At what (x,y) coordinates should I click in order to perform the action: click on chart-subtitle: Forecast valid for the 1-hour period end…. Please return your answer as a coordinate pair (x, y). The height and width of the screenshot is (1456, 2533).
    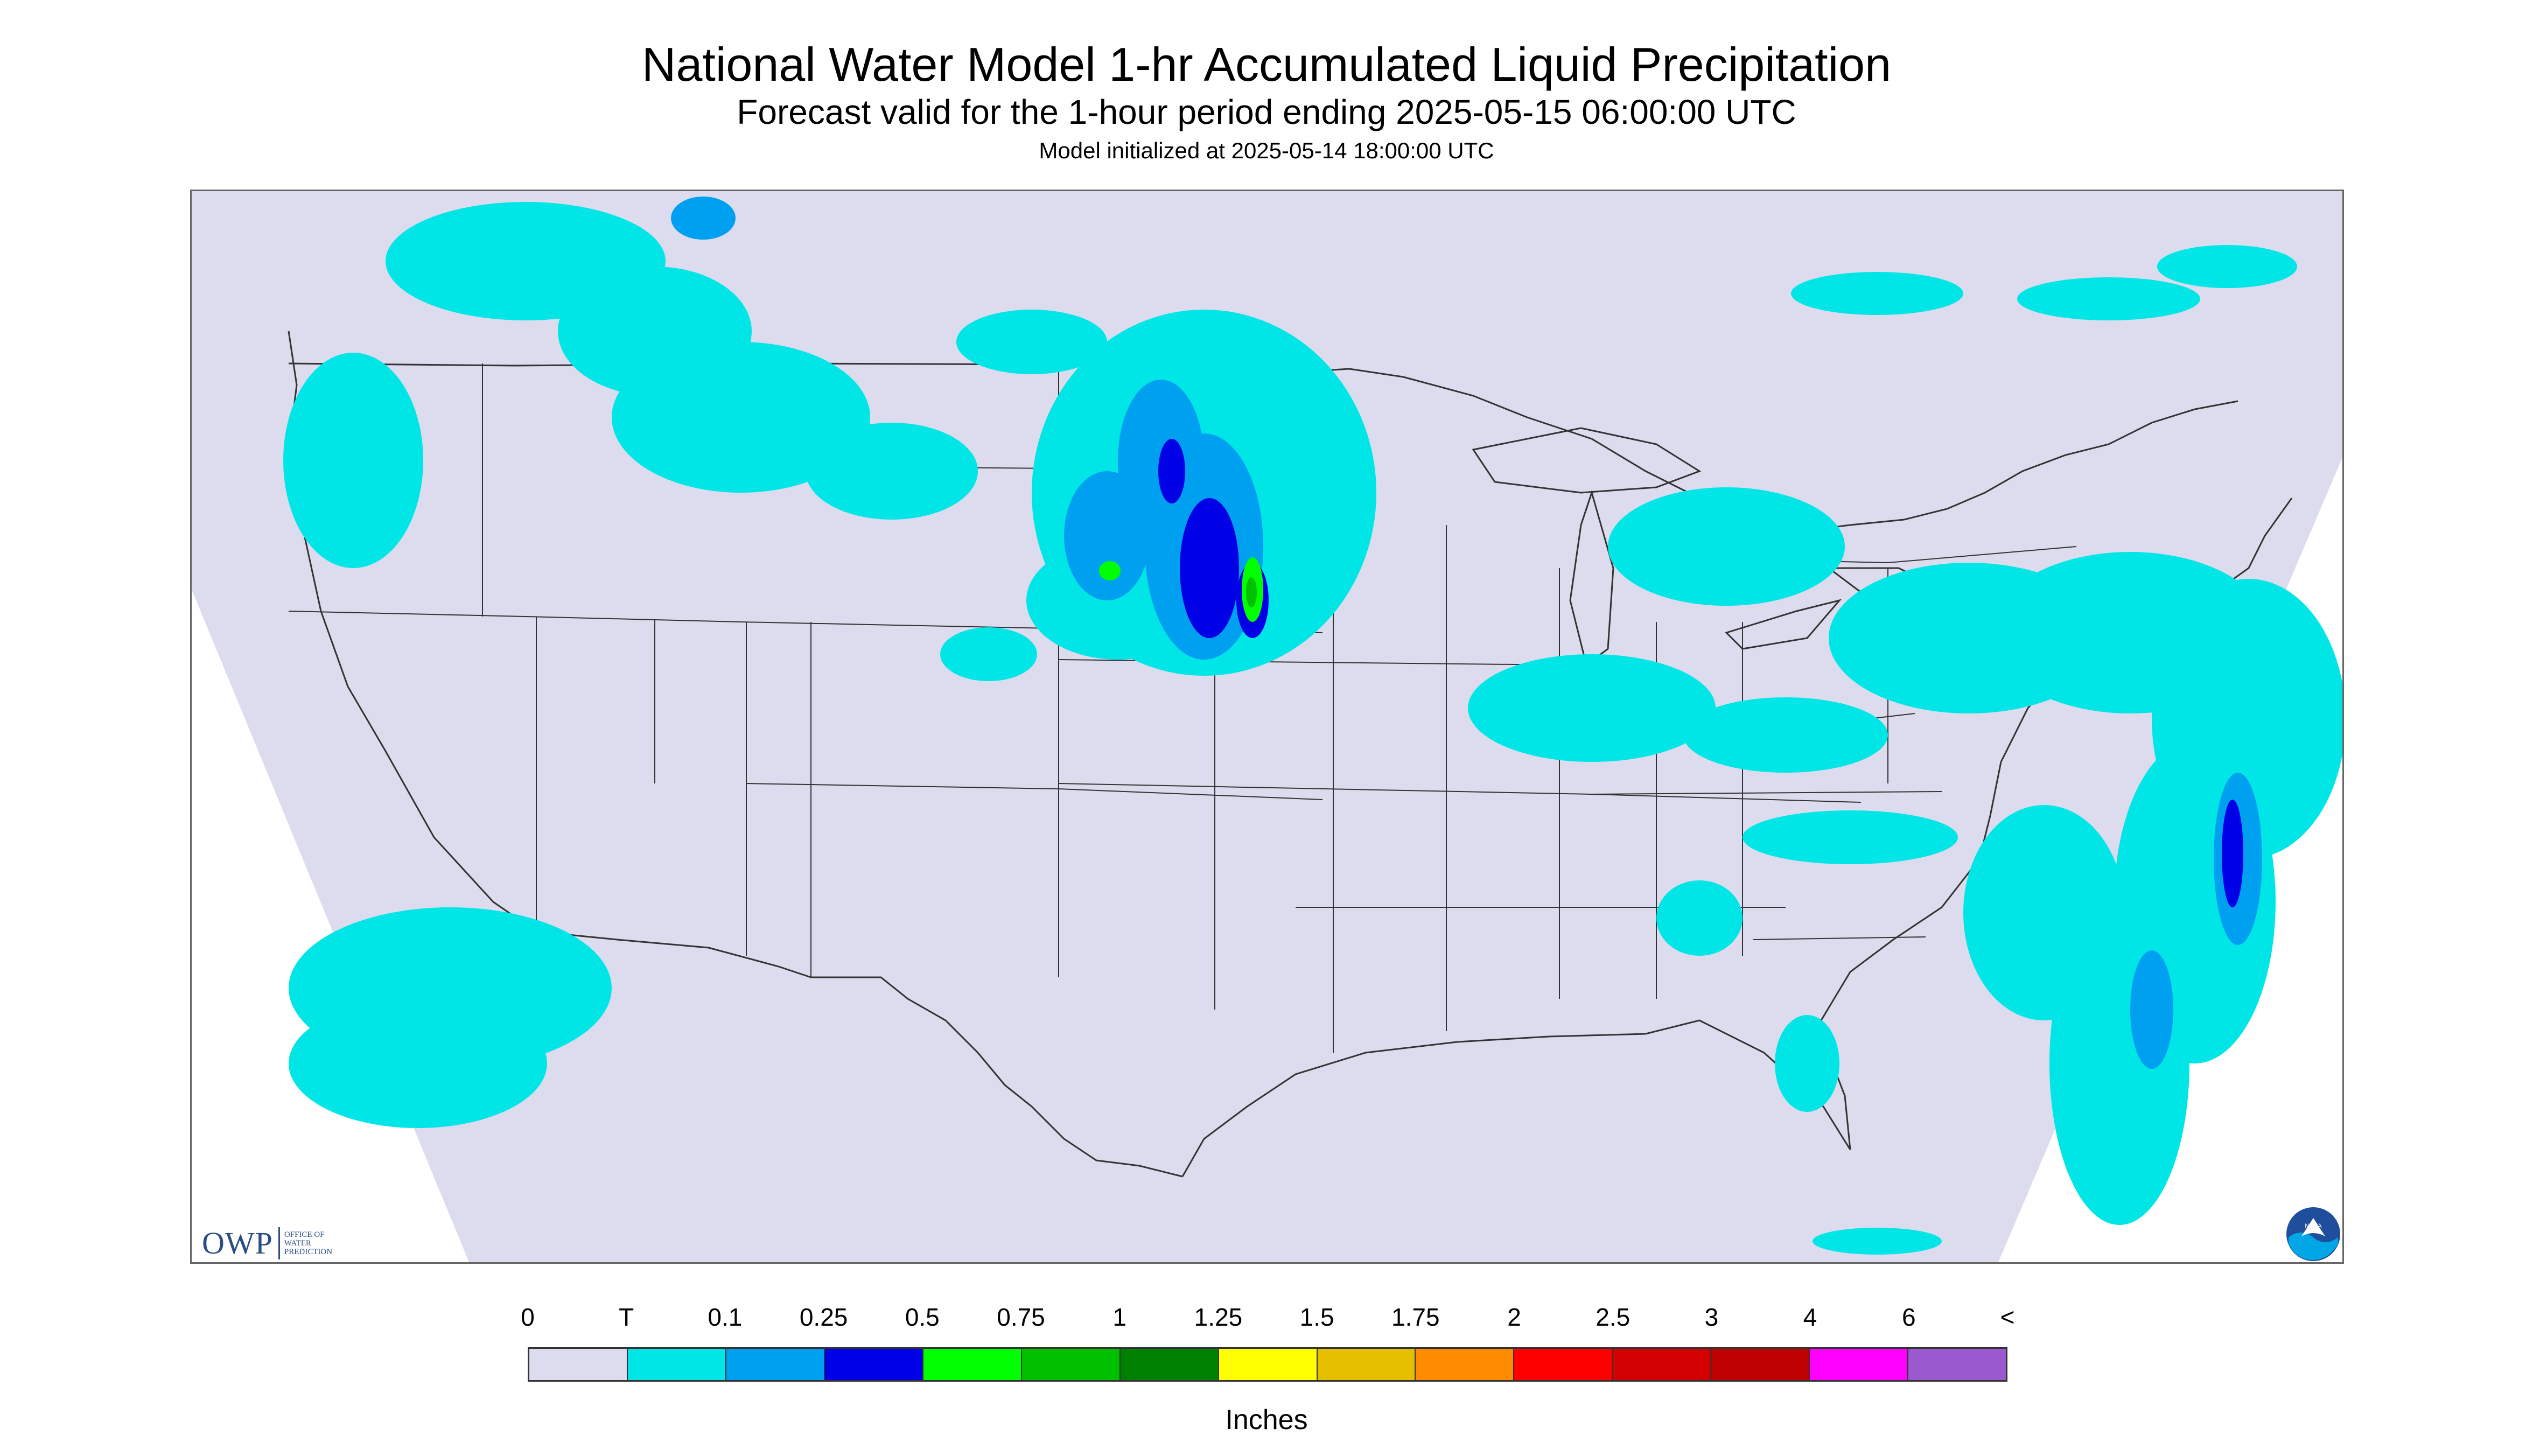
    Looking at the image, I should click on (1266, 112).